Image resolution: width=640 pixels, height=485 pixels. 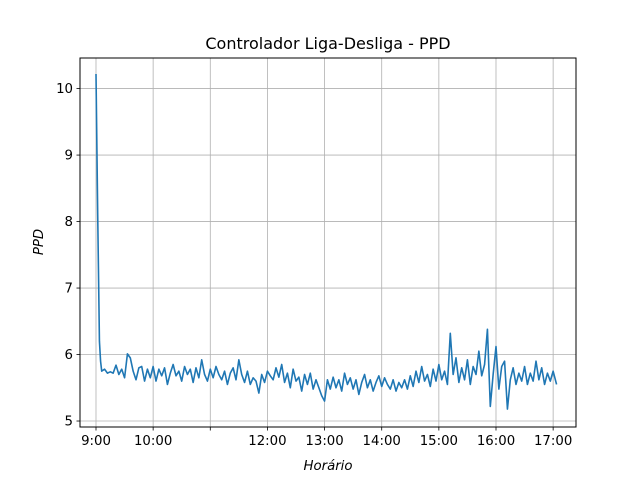 What do you see at coordinates (553, 441) in the screenshot?
I see `x-tick-label: 17:00` at bounding box center [553, 441].